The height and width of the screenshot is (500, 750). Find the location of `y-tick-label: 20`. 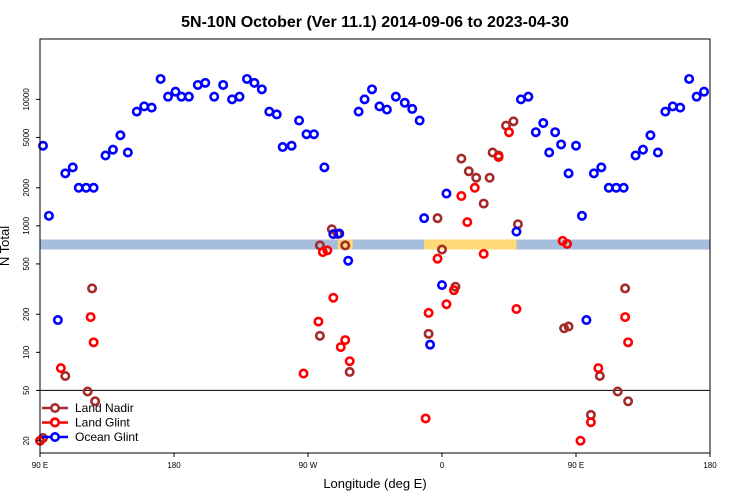

y-tick-label: 20 is located at coordinates (26, 440).